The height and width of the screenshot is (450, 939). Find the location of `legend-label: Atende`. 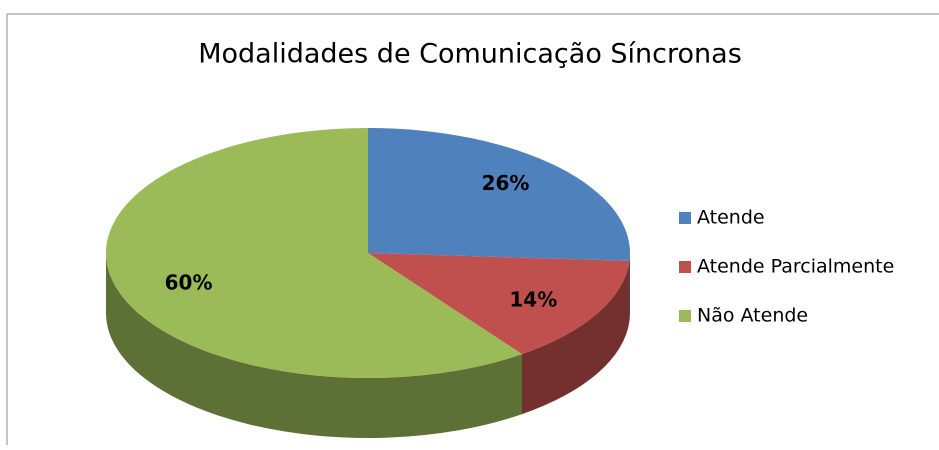

legend-label: Atende is located at coordinates (731, 218).